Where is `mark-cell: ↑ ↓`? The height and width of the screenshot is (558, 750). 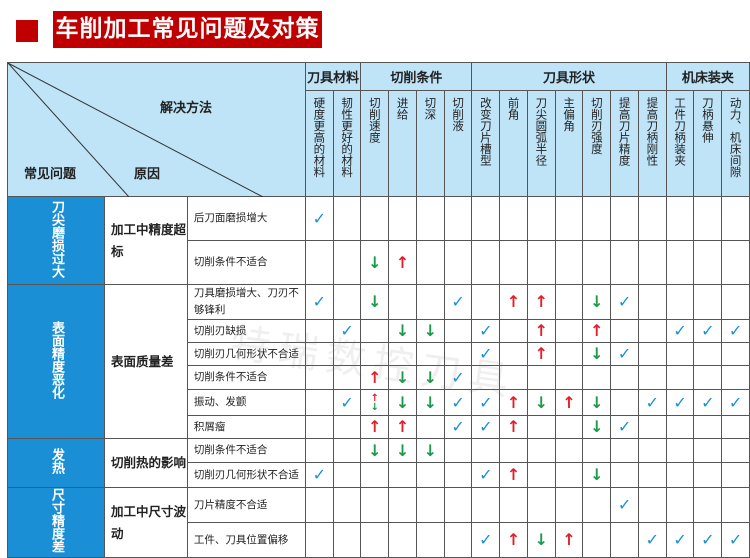
mark-cell: ↑ ↓ is located at coordinates (375, 402).